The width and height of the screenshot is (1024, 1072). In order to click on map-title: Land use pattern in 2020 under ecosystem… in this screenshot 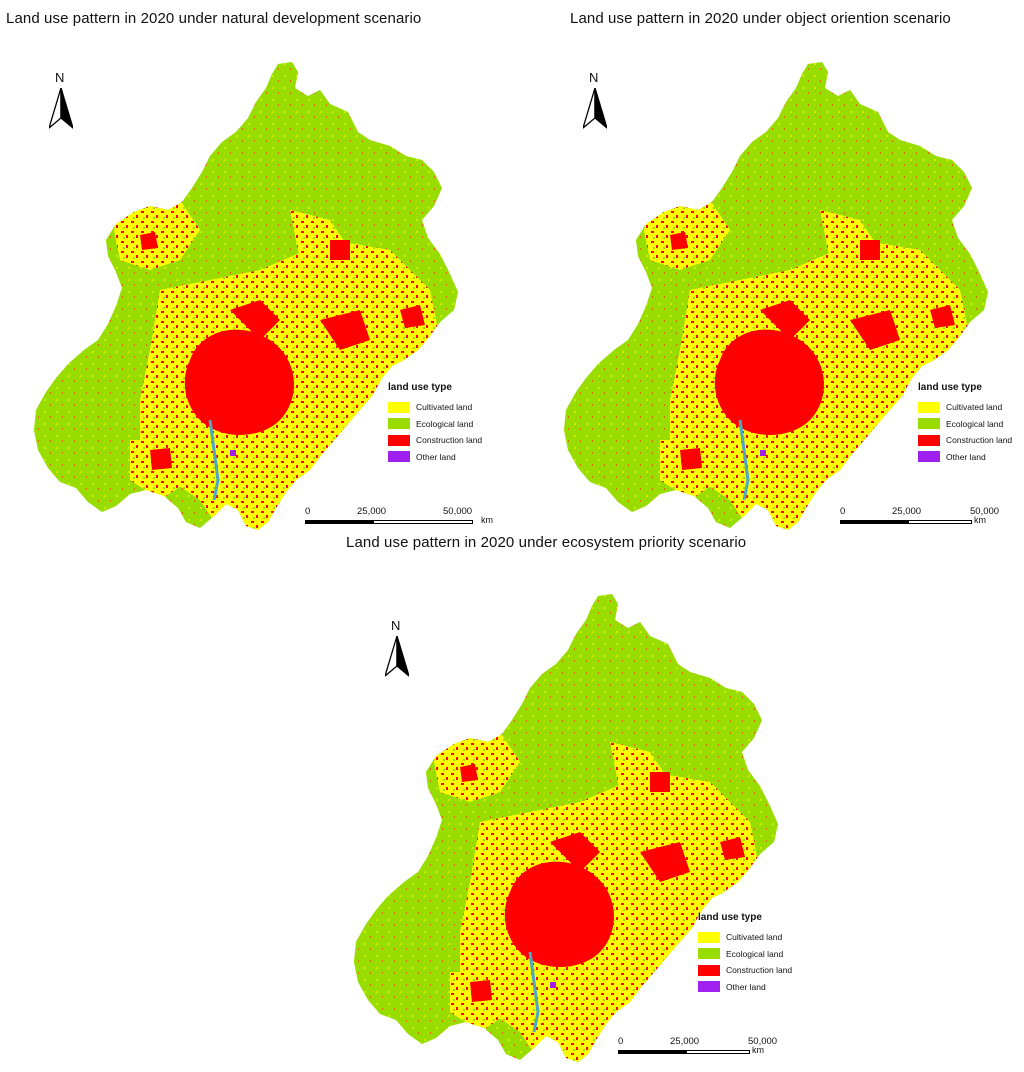, I will do `click(546, 542)`.